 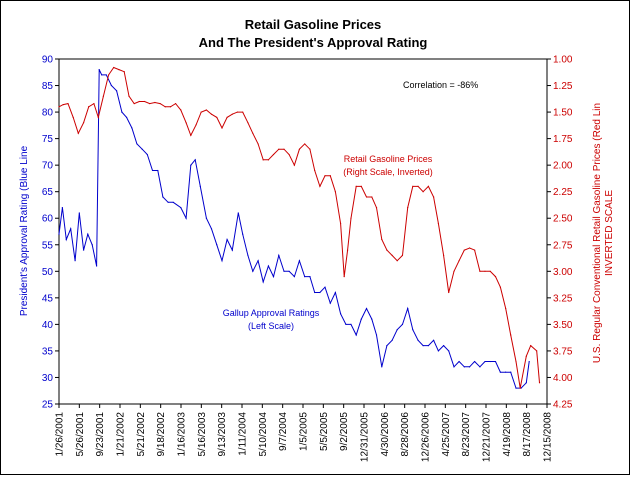 I want to click on gas-series-label-line1: Retail Gasoline Prices, so click(x=388, y=159).